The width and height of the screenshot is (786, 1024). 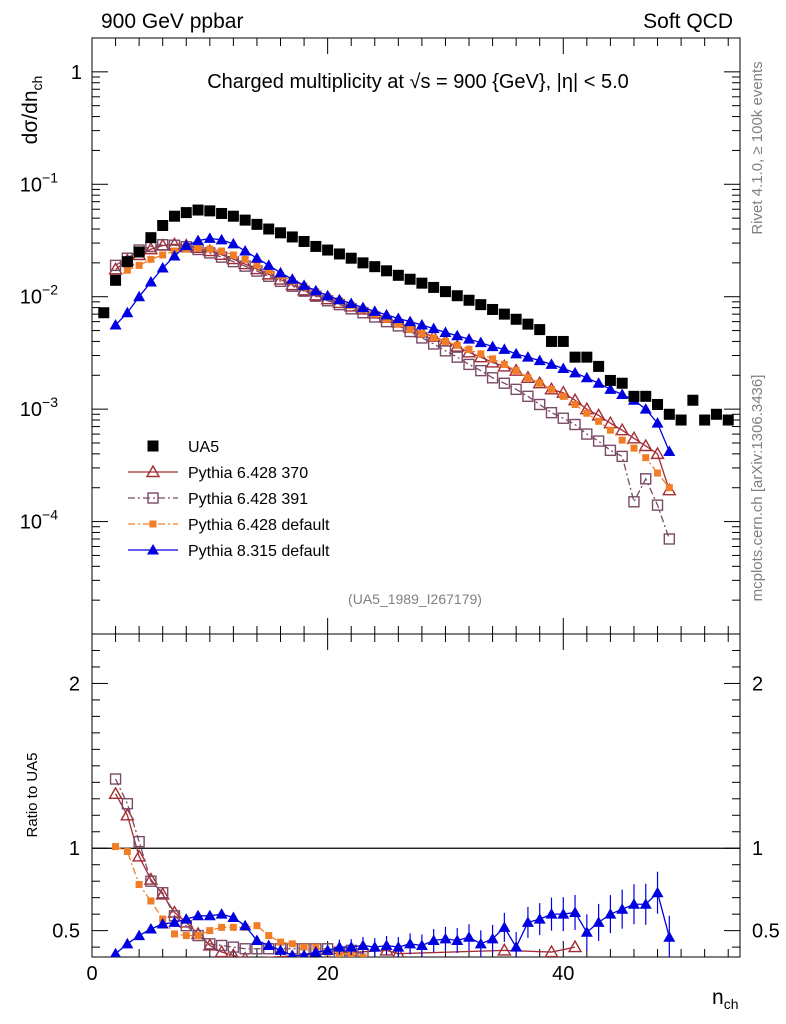 I want to click on x-axis-label-sub: ch, so click(x=731, y=1004).